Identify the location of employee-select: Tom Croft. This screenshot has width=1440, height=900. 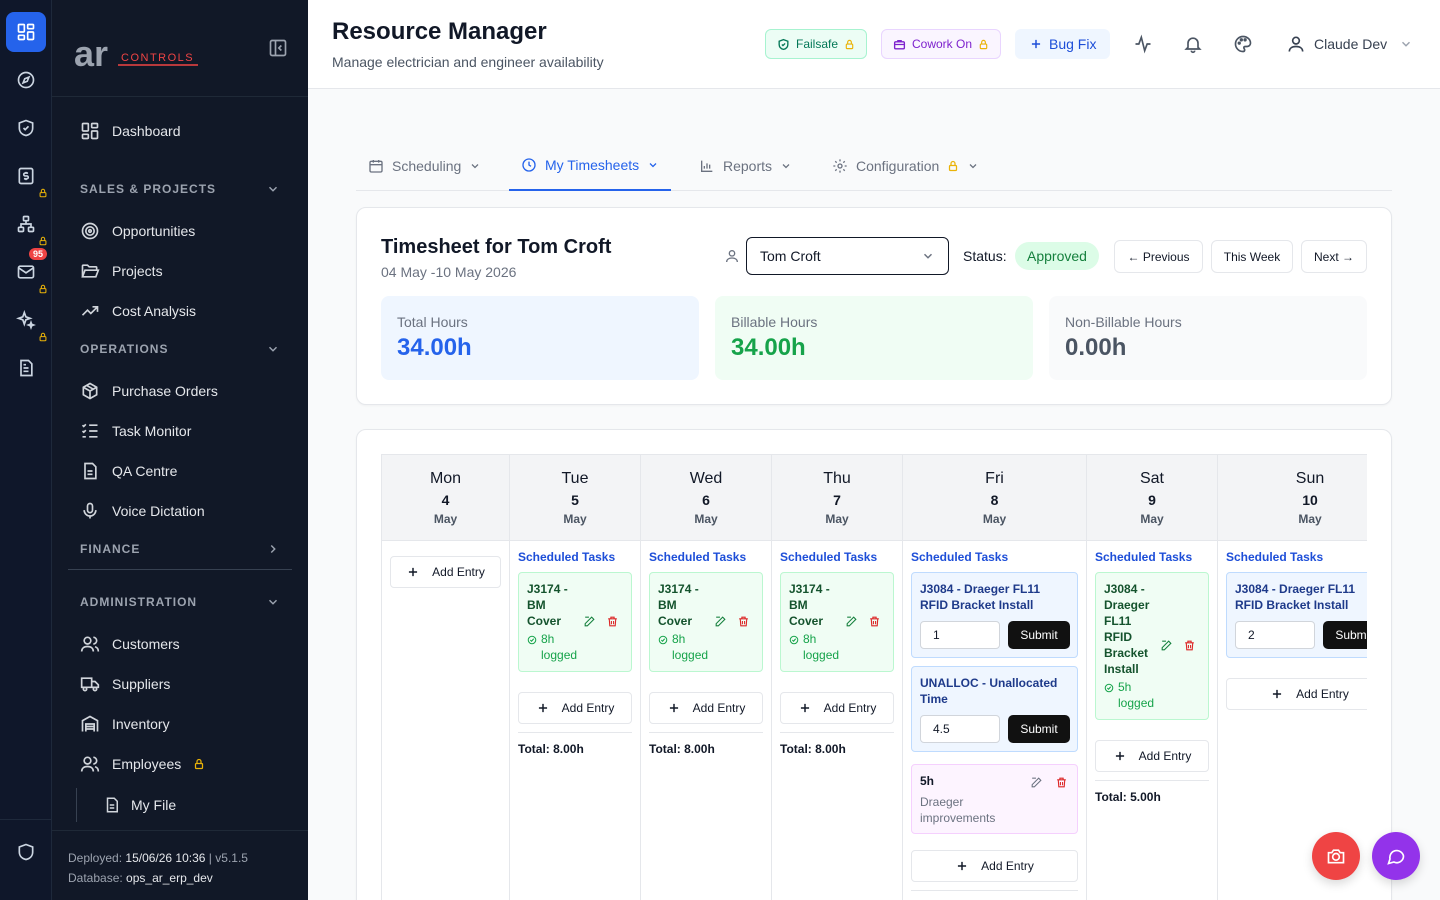
(847, 256).